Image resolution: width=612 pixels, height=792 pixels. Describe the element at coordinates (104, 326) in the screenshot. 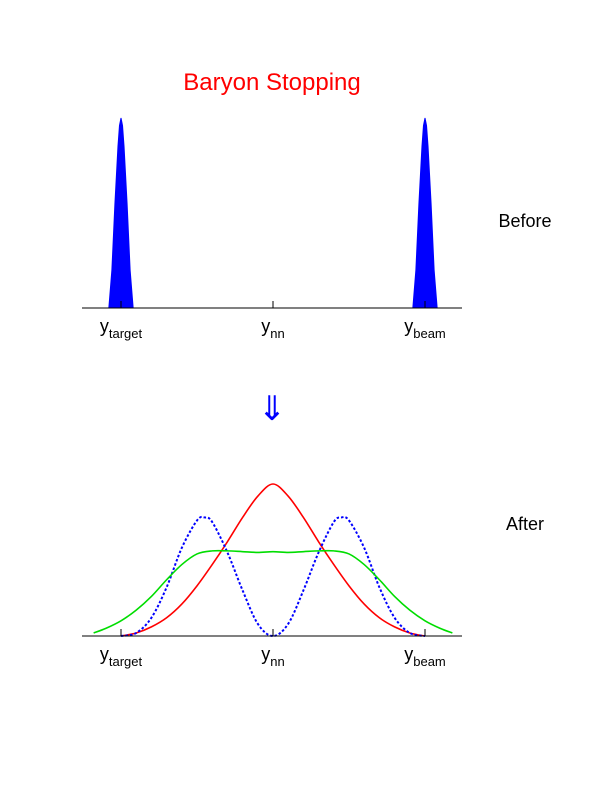

I see `before-tick-label-target-main: y` at that location.